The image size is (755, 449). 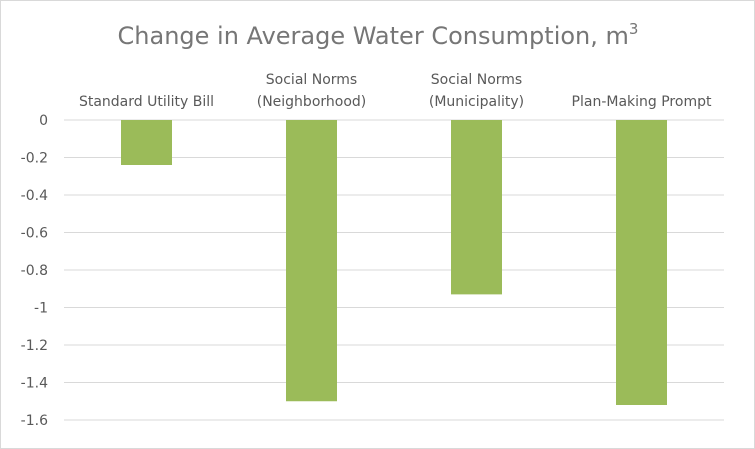 What do you see at coordinates (43, 121) in the screenshot?
I see `y-tick-label: 0` at bounding box center [43, 121].